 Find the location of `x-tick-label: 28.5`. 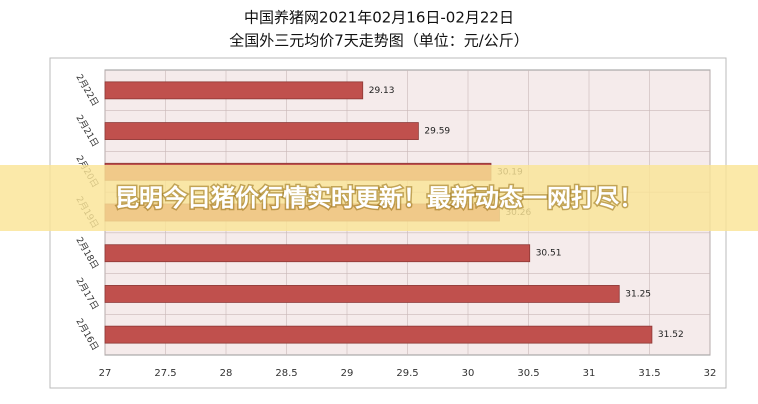

x-tick-label: 28.5 is located at coordinates (286, 373).